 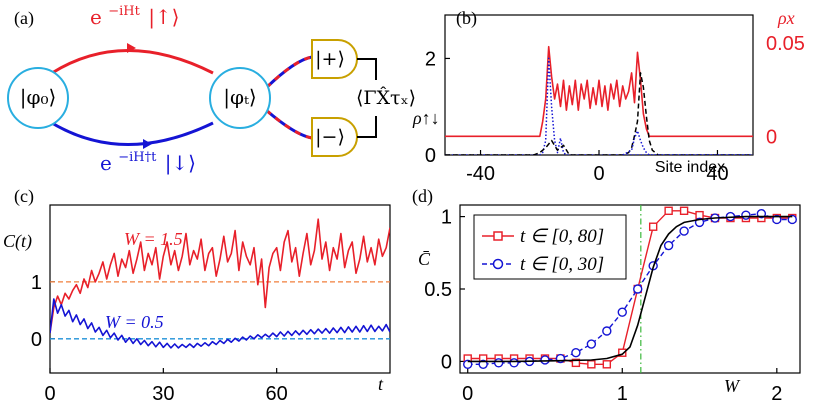 I want to click on path-up-label: e −iHt |↑⟩, so click(x=135, y=15).